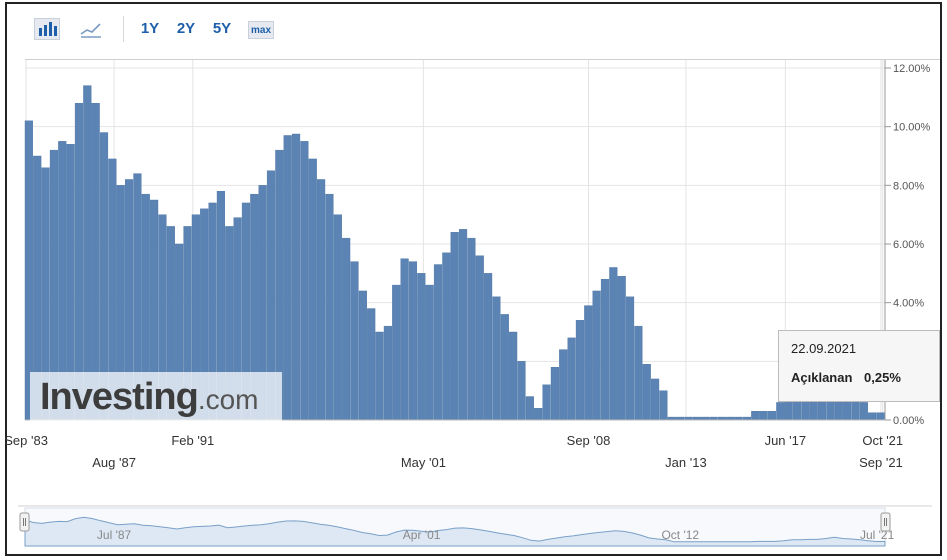 The width and height of the screenshot is (947, 560). I want to click on navigator-series, so click(455, 531).